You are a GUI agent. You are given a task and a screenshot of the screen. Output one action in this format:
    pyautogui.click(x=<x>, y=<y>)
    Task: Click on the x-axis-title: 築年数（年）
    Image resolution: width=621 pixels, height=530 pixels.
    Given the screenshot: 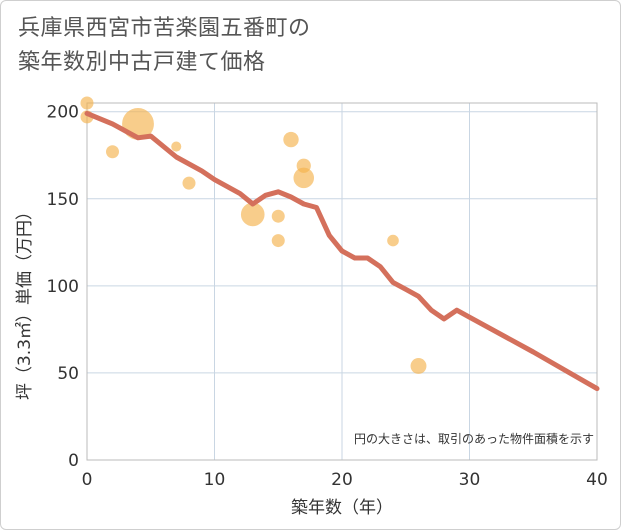 What is the action you would take?
    pyautogui.click(x=342, y=508)
    